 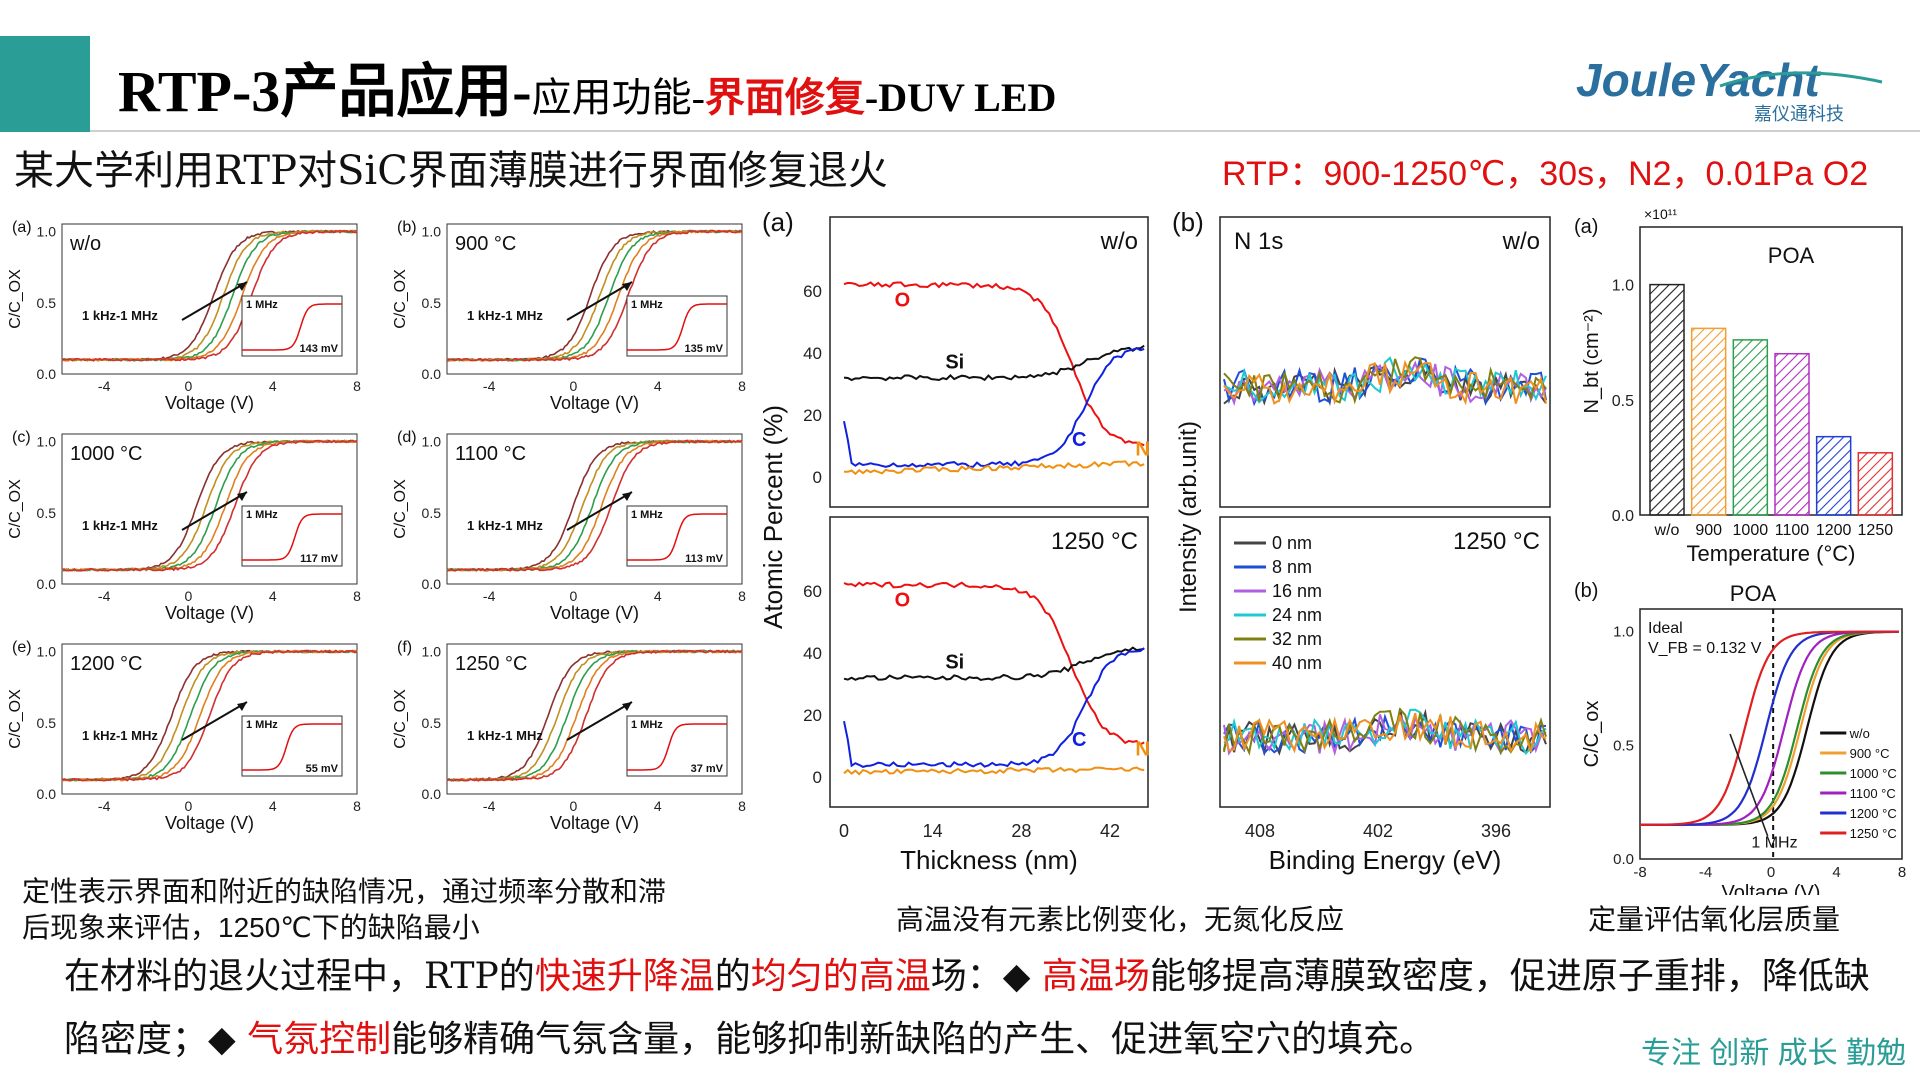 What do you see at coordinates (1873, 793) in the screenshot?
I see `poa-cv-legend-label: 1100 °C` at bounding box center [1873, 793].